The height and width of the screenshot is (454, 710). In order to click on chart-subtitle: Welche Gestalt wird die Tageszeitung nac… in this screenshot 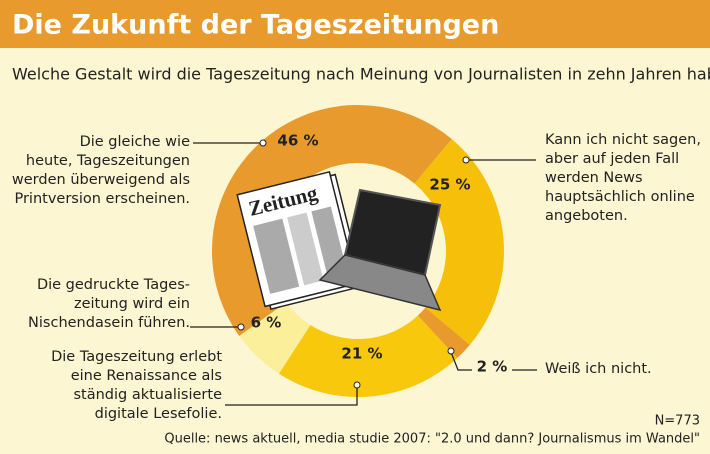, I will do `click(361, 74)`.